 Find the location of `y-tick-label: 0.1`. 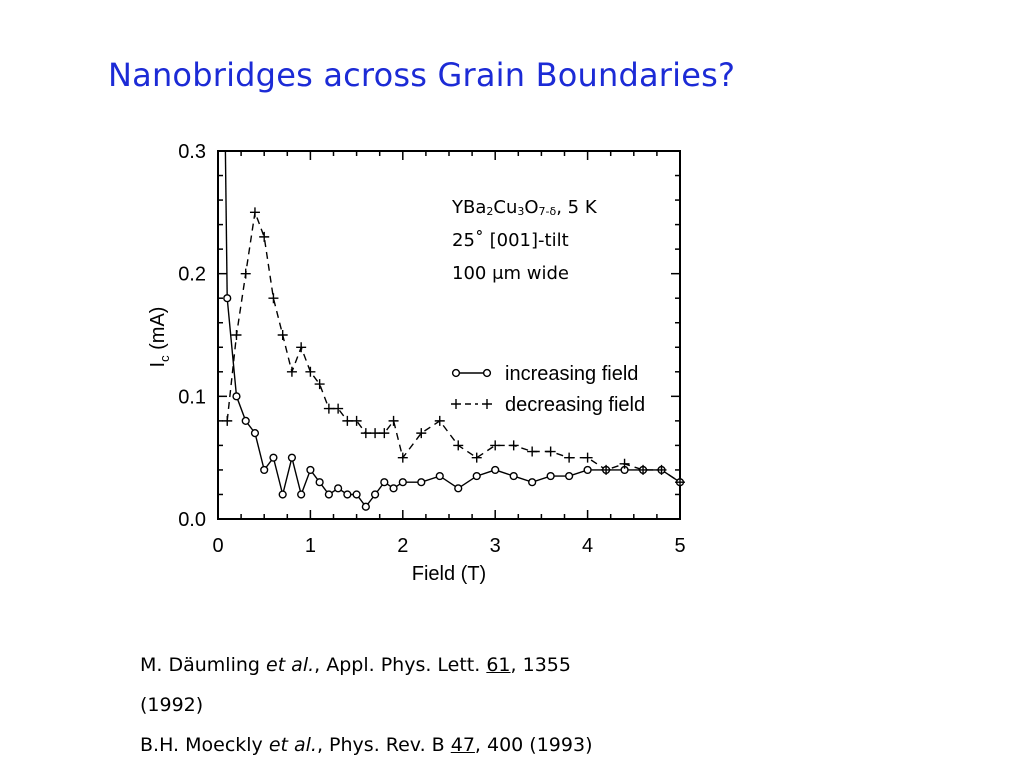

y-tick-label: 0.1 is located at coordinates (192, 397).